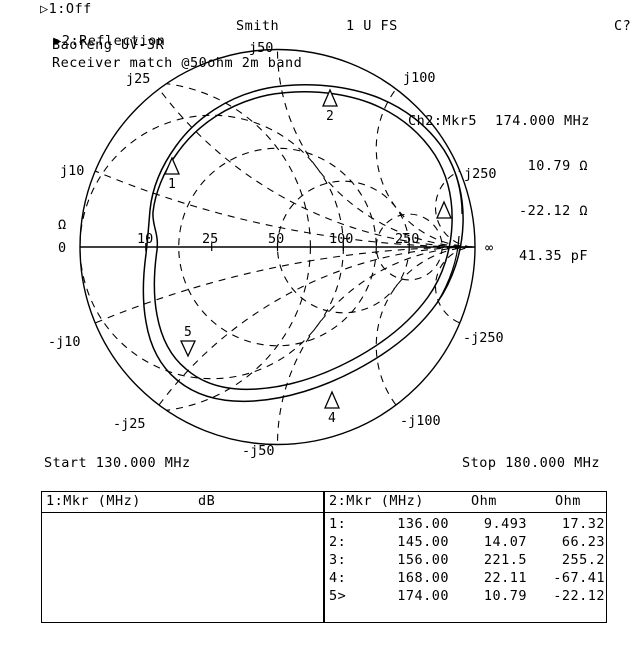  What do you see at coordinates (330, 106) in the screenshot?
I see `chart-marker-2: 2` at bounding box center [330, 106].